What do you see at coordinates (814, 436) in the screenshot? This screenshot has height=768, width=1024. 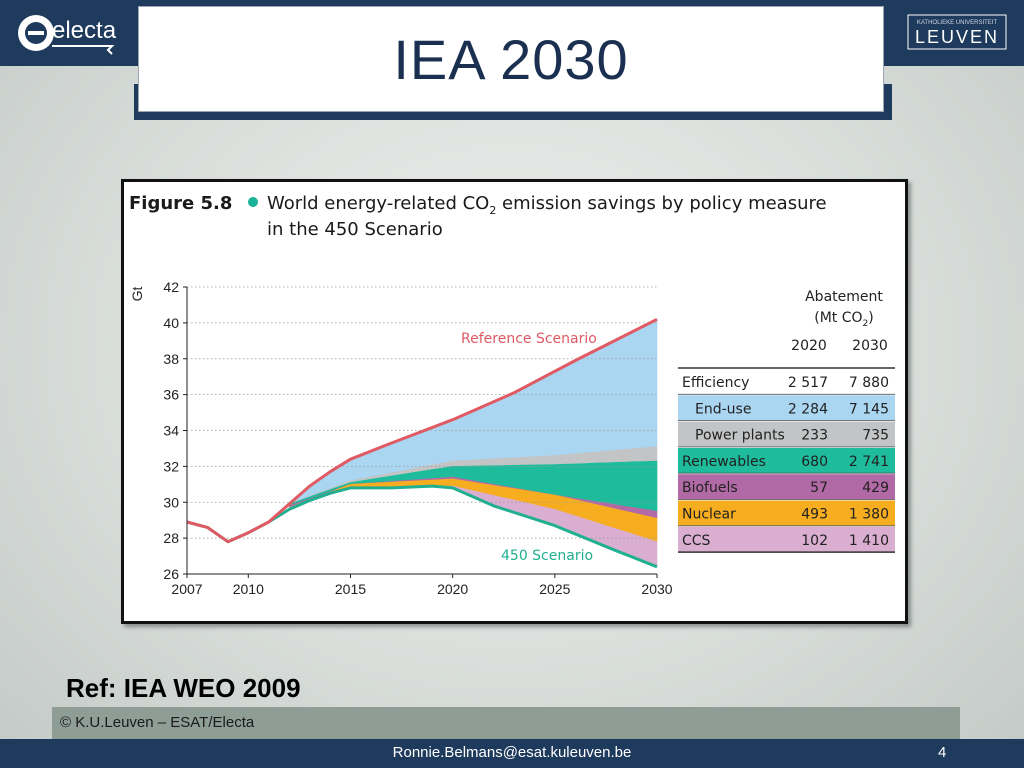 I see `table-row-2020-2: 233` at bounding box center [814, 436].